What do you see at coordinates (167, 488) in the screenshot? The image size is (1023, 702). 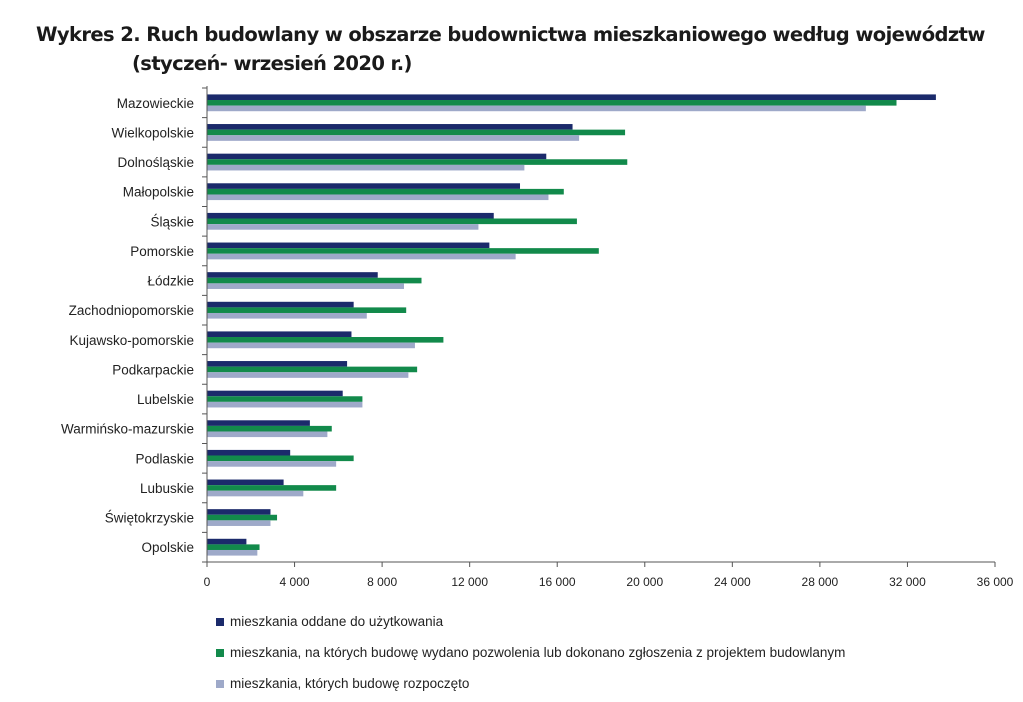 I see `category-label-lubuskie: Lubuskie` at bounding box center [167, 488].